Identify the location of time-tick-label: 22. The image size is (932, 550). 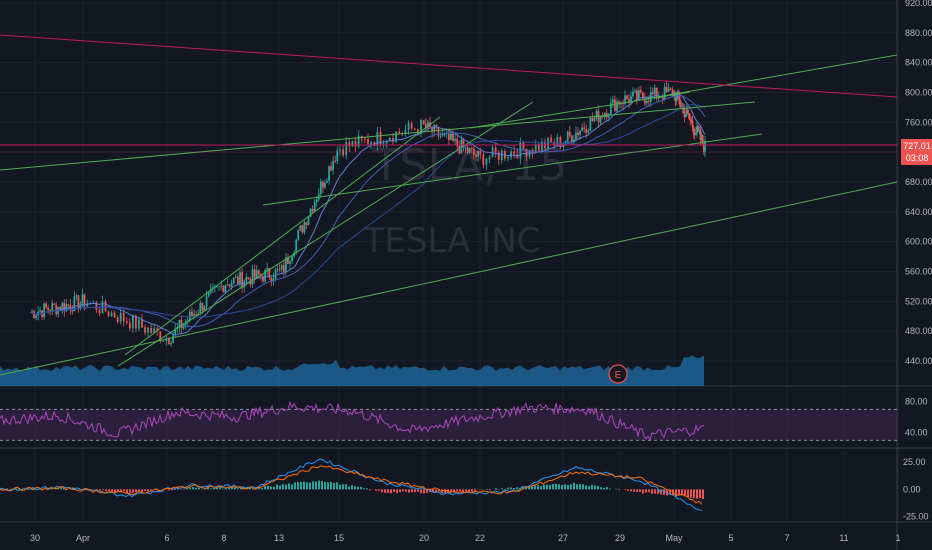
(480, 538).